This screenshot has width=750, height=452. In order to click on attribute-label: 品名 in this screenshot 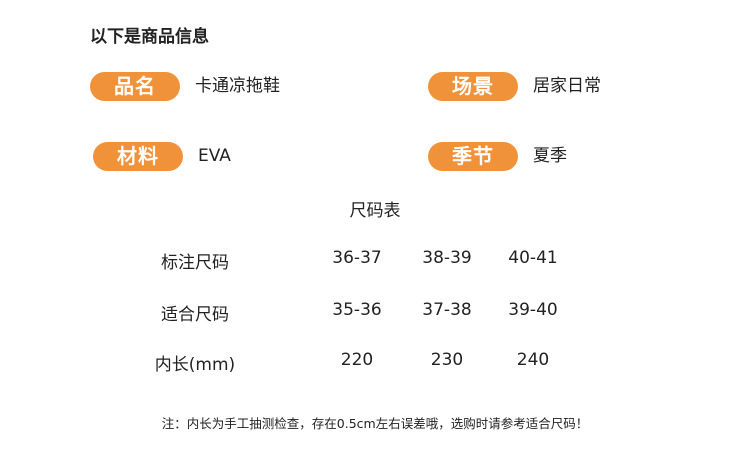, I will do `click(135, 86)`.